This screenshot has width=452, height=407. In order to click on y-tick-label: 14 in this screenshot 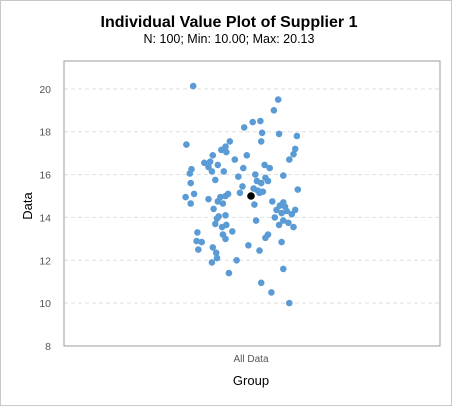, I will do `click(45, 218)`.